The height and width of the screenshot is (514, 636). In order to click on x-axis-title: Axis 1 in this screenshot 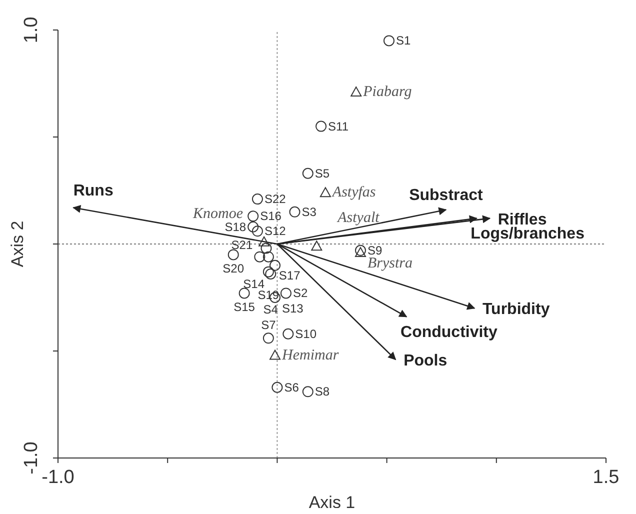, I will do `click(332, 502)`.